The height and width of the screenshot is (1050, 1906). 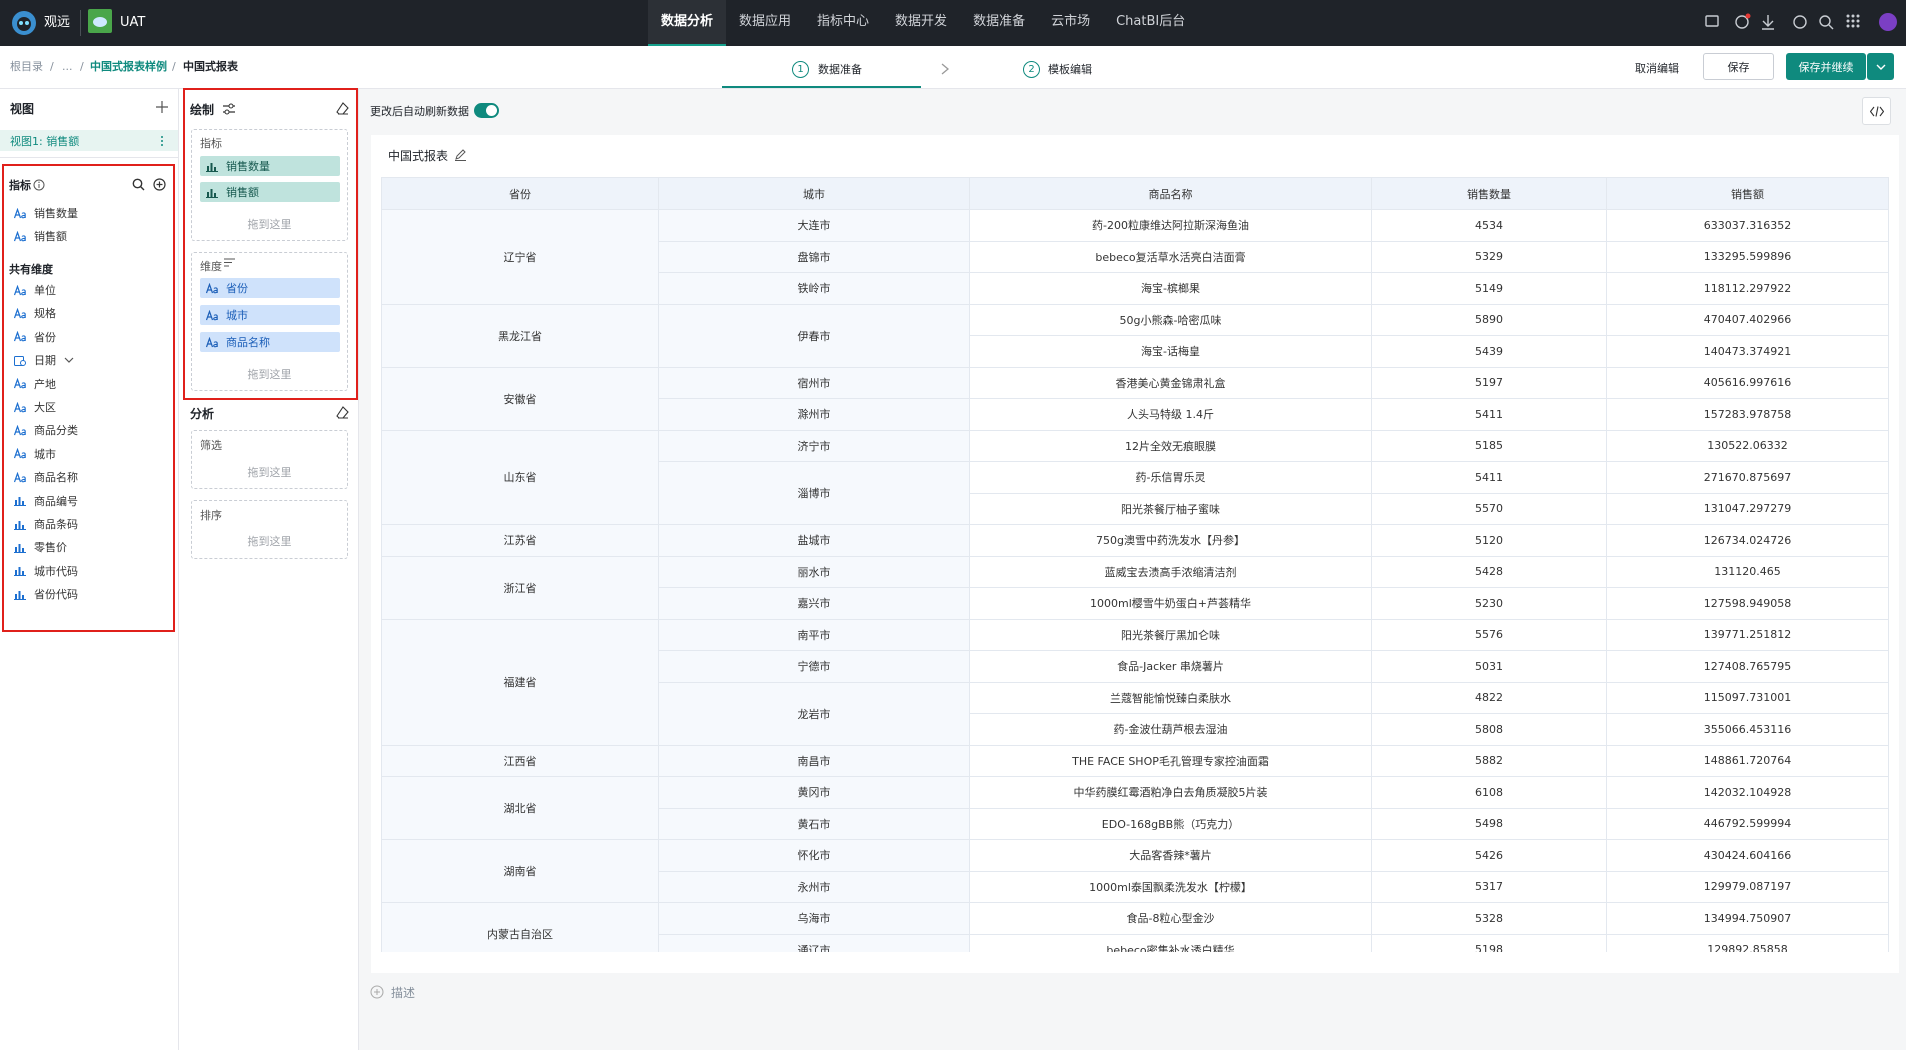 I want to click on field-item: 商品条码, so click(x=46, y=524).